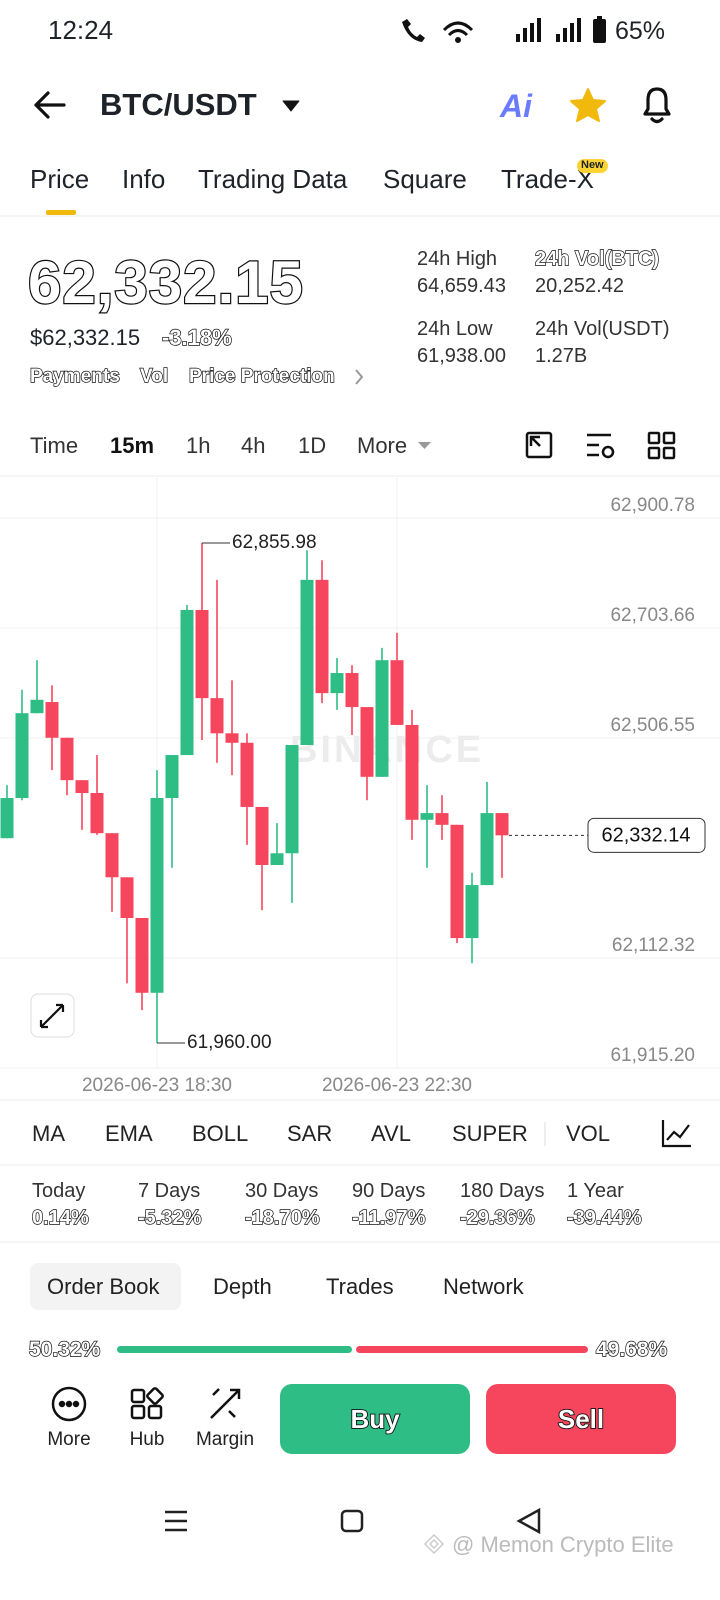  Describe the element at coordinates (352, 105) in the screenshot. I see `header-icons` at that location.